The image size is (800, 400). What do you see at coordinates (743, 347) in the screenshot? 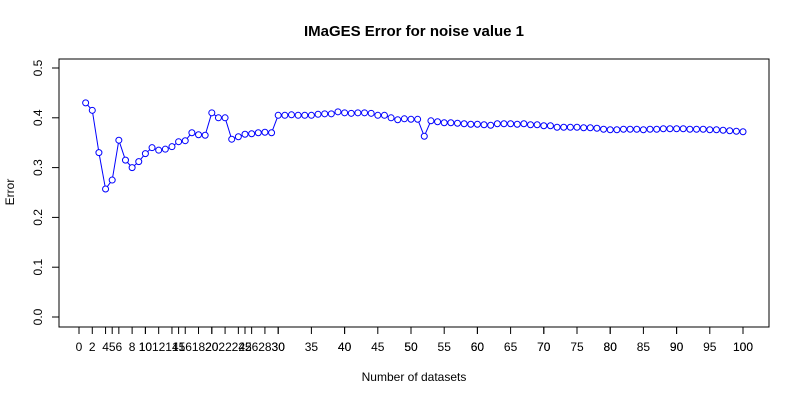
I see `x-minor-tick-label: 100` at bounding box center [743, 347].